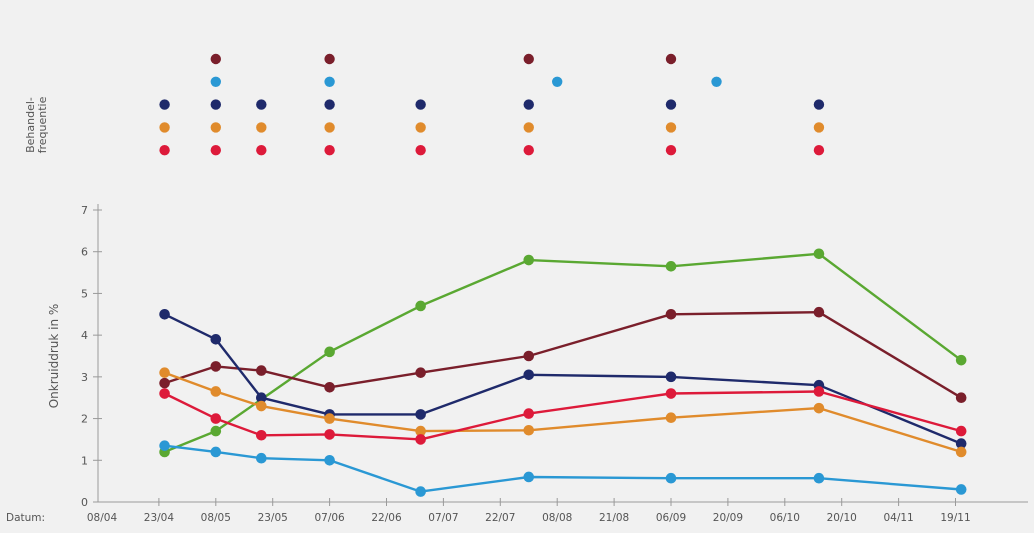 The image size is (1034, 533). I want to click on y-tick-label: 0, so click(84, 502).